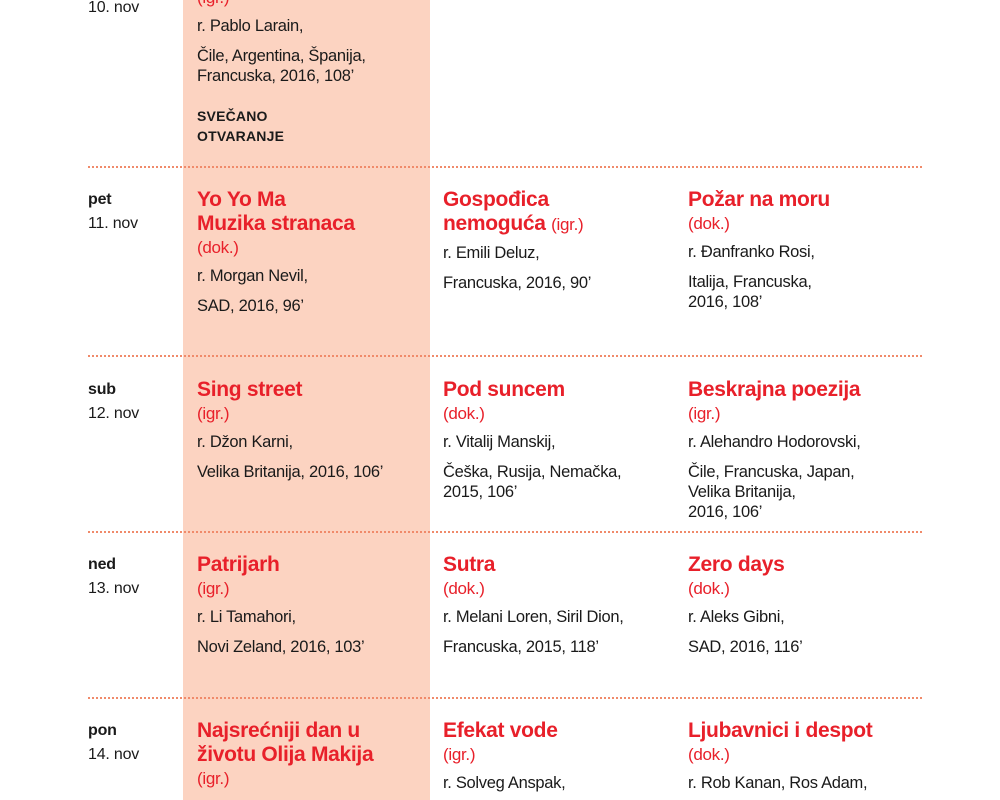  What do you see at coordinates (275, 76) in the screenshot?
I see `country-line: Francuska, 2016, 108’` at bounding box center [275, 76].